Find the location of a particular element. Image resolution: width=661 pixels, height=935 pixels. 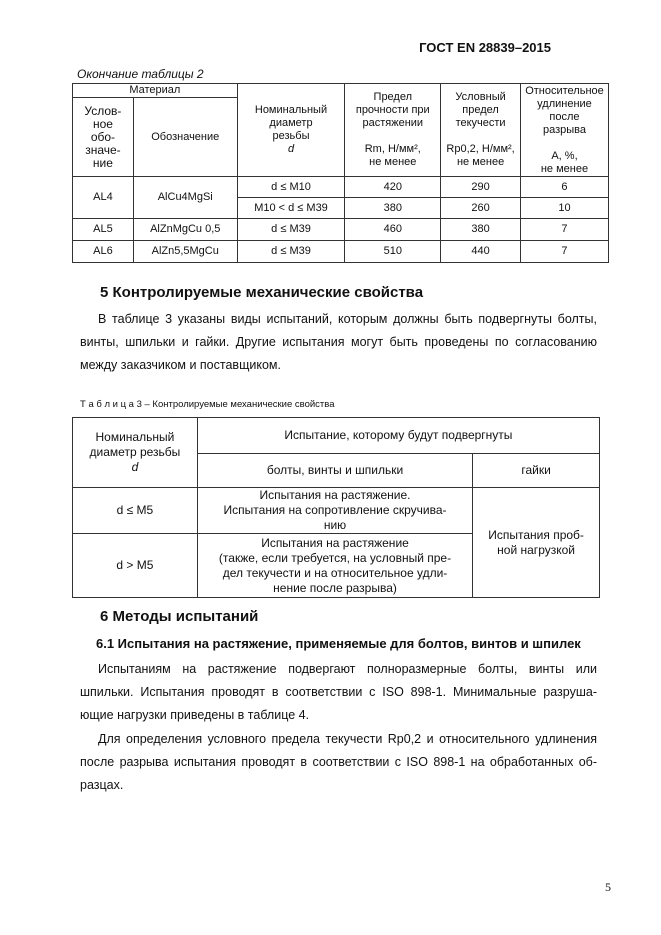

cell: AlZn5,5MgCu is located at coordinates (185, 251).